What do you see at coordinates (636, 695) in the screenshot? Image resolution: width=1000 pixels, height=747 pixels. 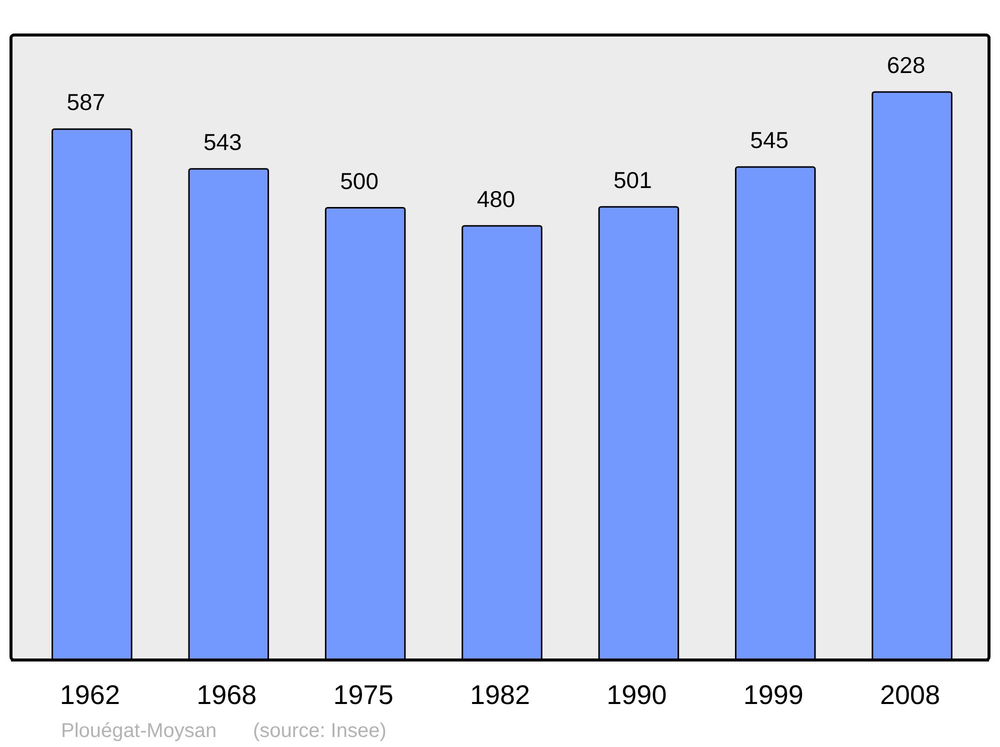 I see `x-tick-label: 1990` at bounding box center [636, 695].